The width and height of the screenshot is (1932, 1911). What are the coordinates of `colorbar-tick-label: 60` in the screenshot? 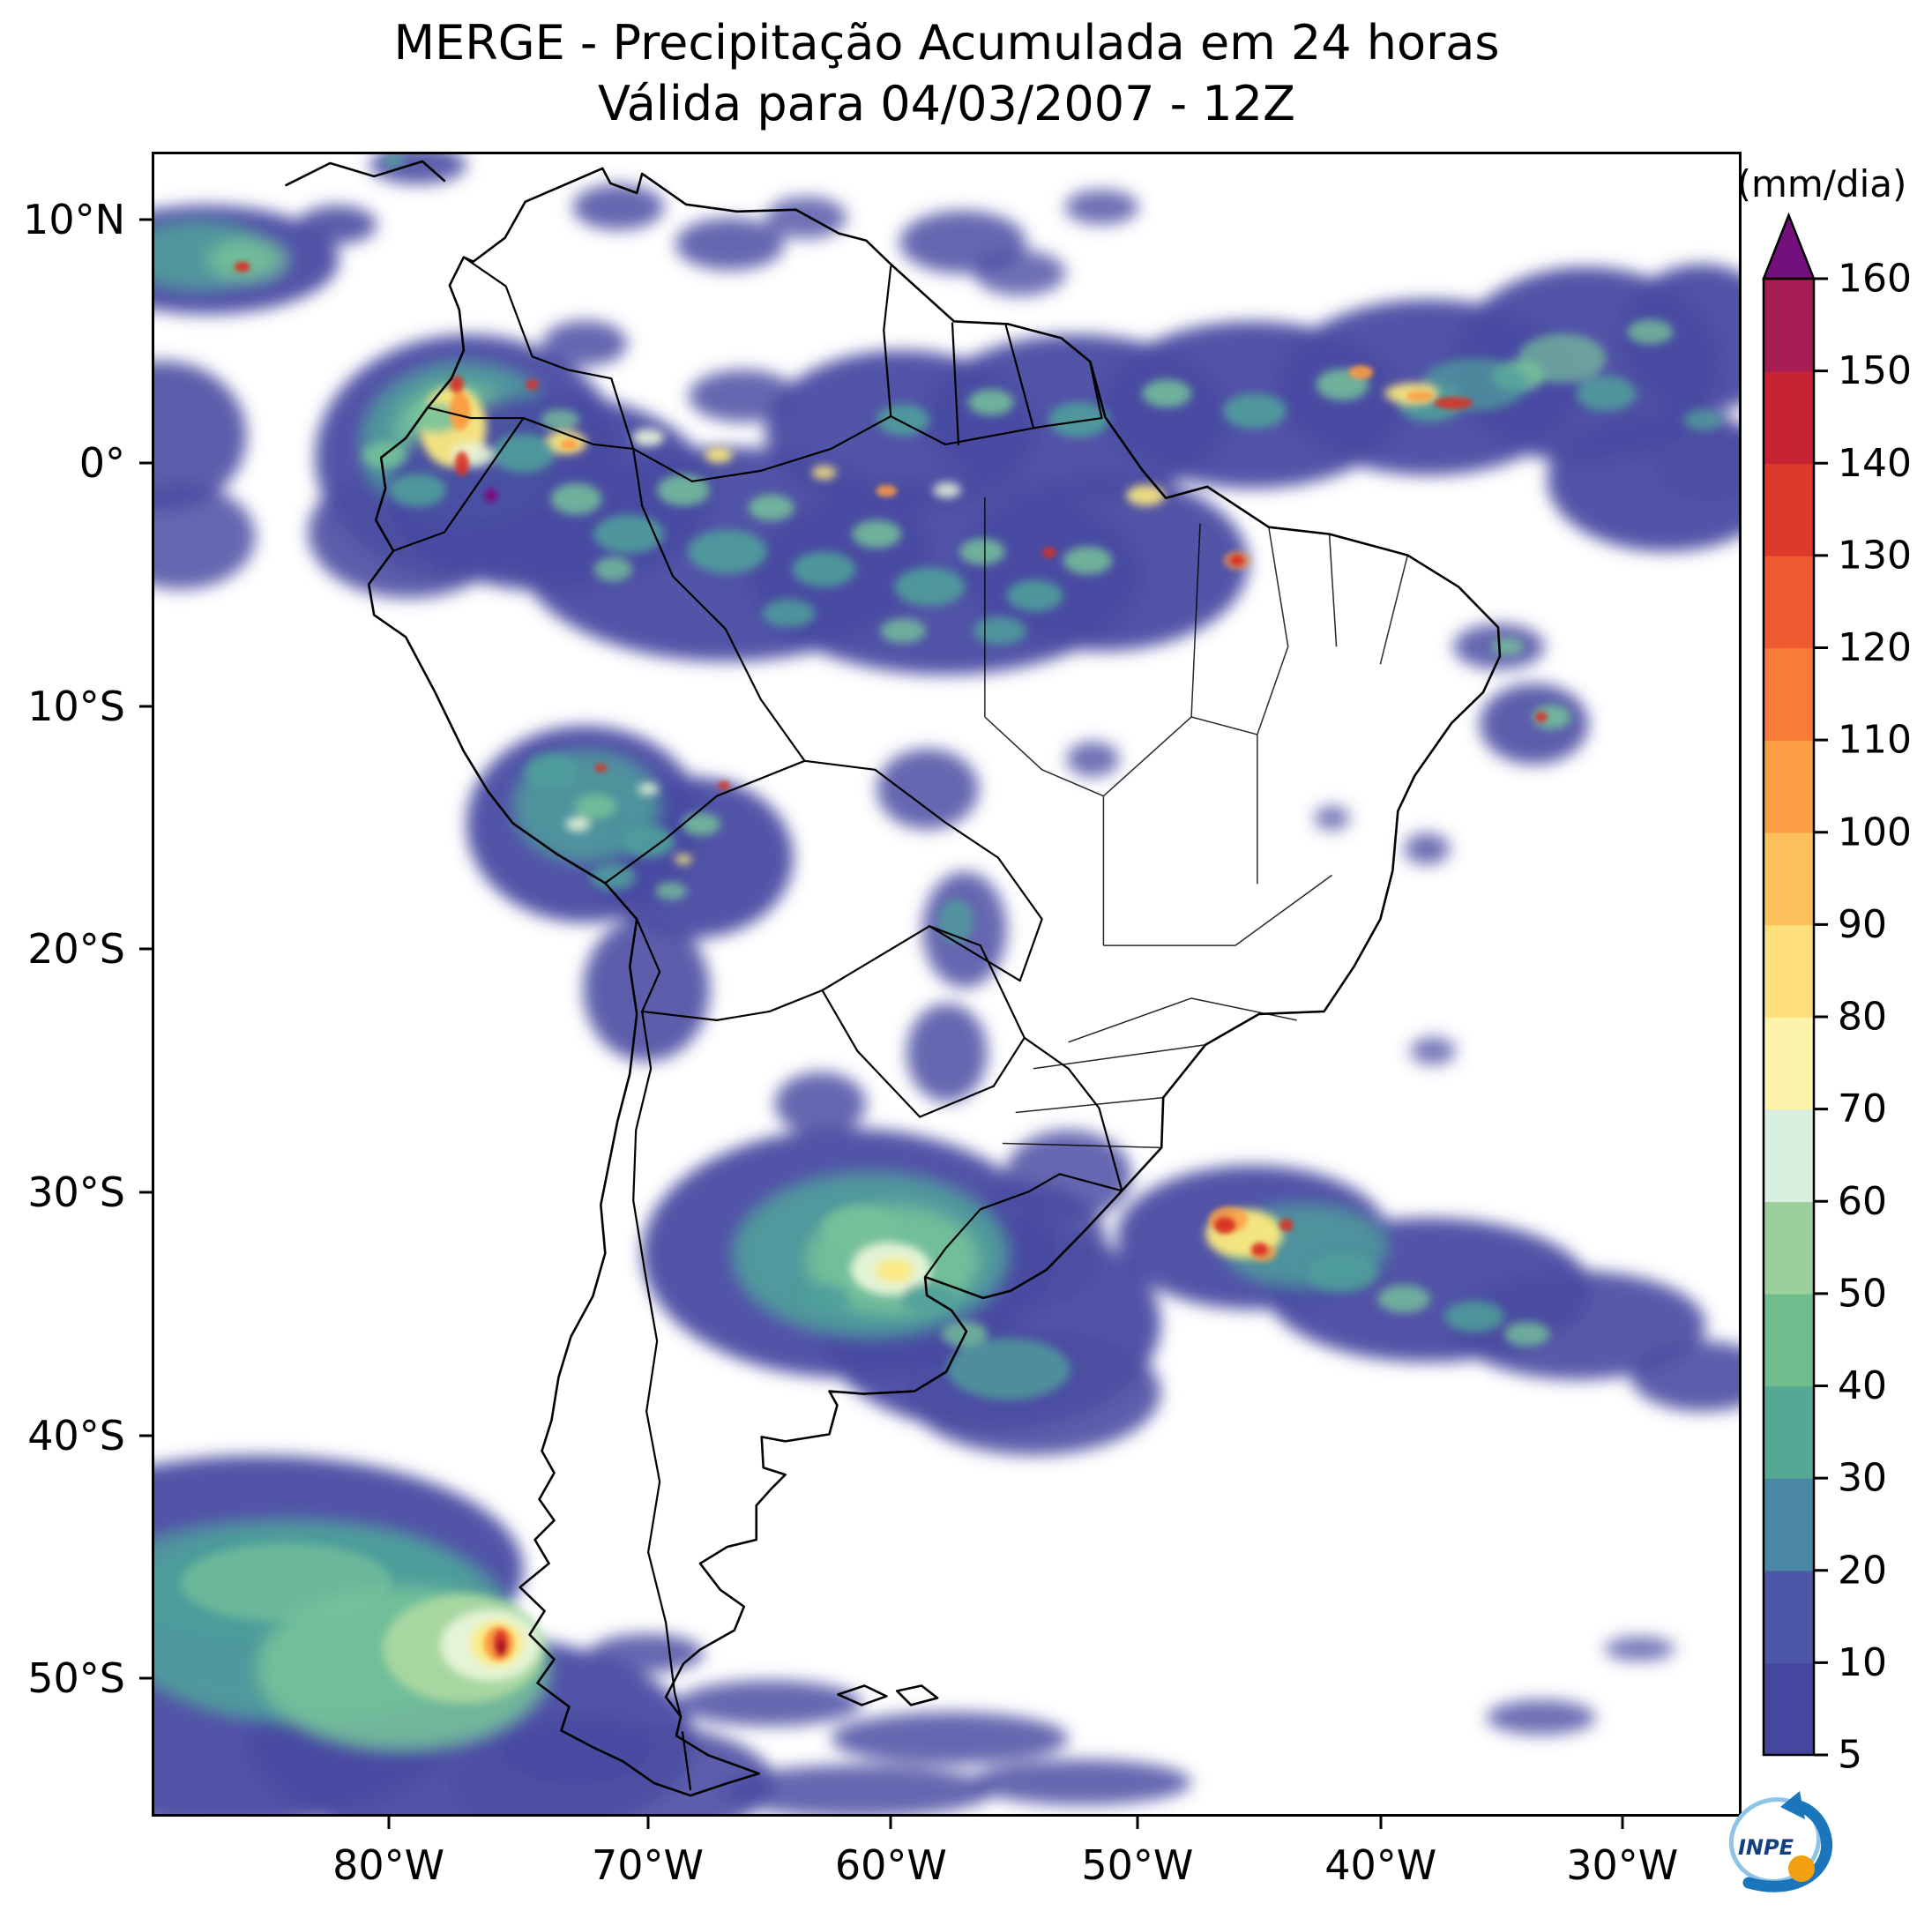 It's located at (1862, 1201).